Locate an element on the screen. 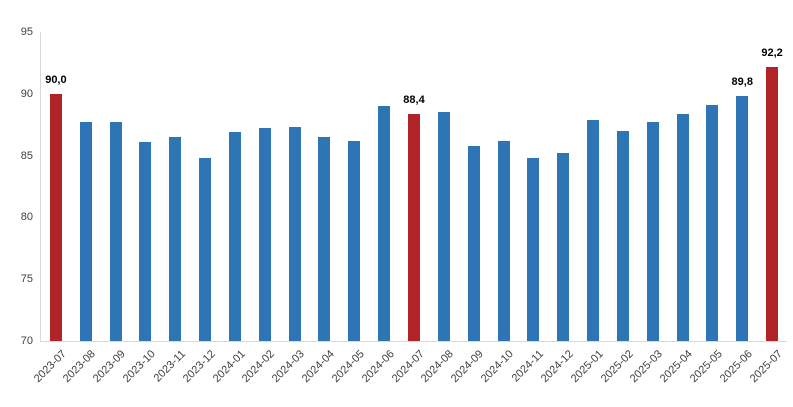 The height and width of the screenshot is (407, 793). y-axis-tick-label: 95 is located at coordinates (26, 32).